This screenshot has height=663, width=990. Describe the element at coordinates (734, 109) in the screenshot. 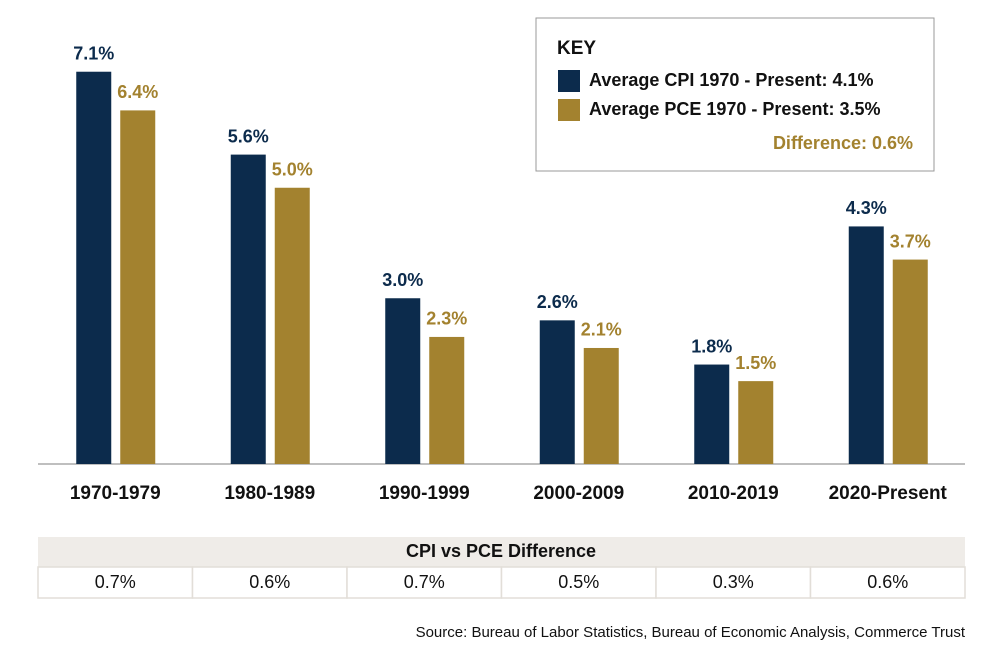

I see `legend-label: Average PCE 1970 - Present: 3.5%` at that location.